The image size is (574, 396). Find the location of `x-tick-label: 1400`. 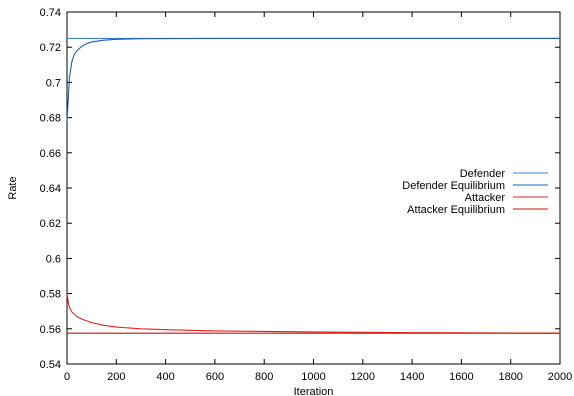

x-tick-label: 1400 is located at coordinates (412, 377).